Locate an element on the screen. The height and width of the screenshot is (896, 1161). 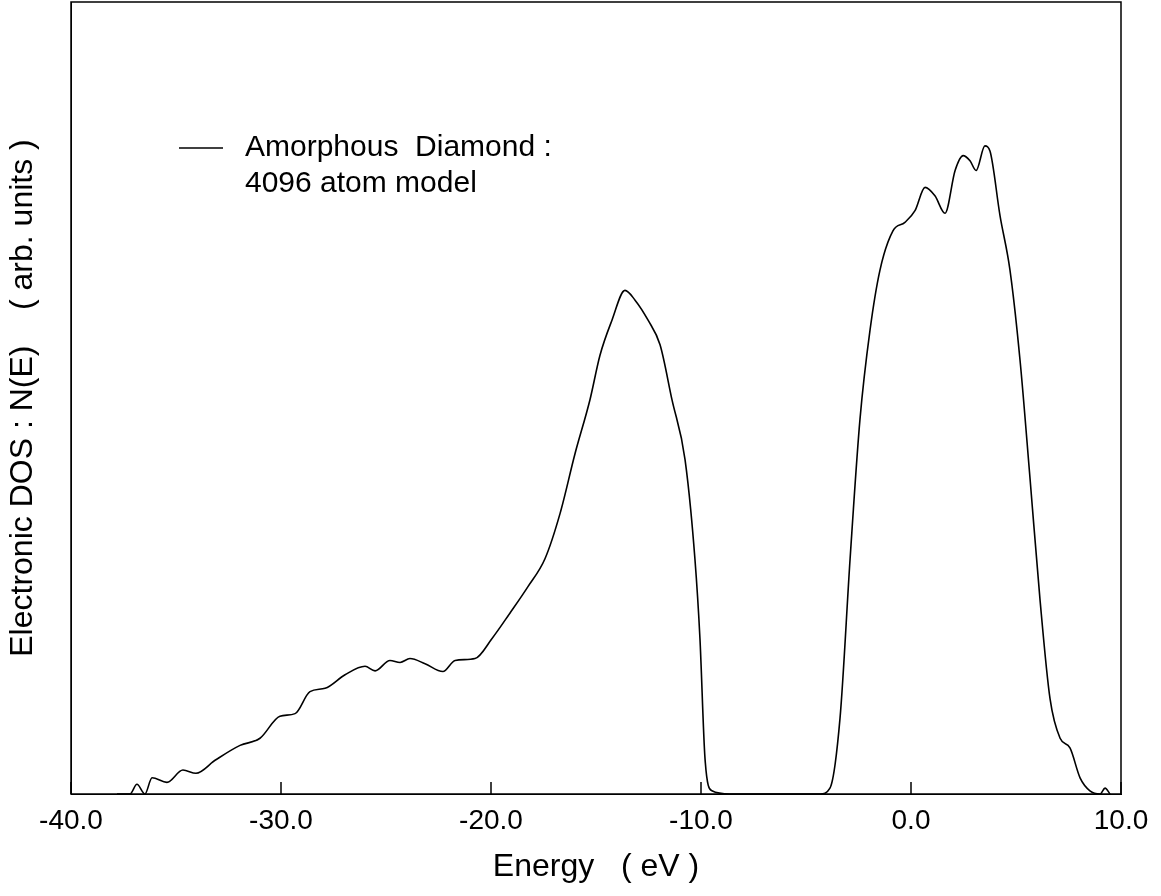
legend-label: Amorphous Diamond : 4096 atom model is located at coordinates (398, 164).